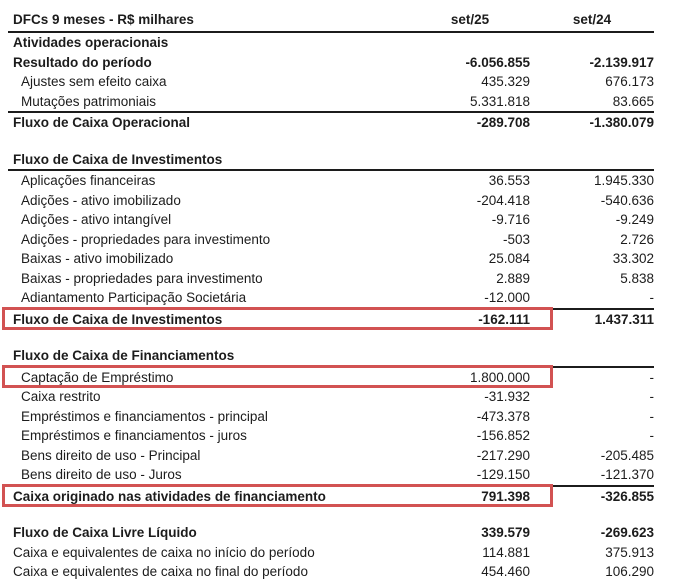 The width and height of the screenshot is (680, 582). What do you see at coordinates (97, 377) in the screenshot?
I see `row-label: Captação de Empréstimo` at bounding box center [97, 377].